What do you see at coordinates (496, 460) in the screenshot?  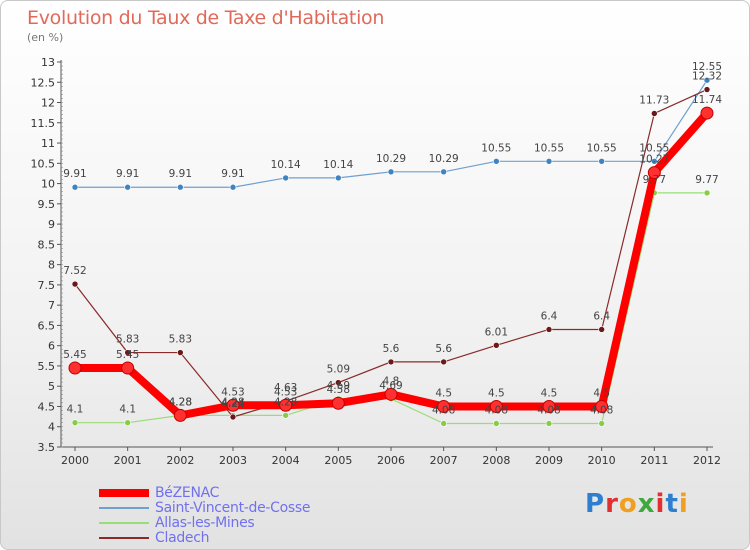 I see `x-tick-label: 2008` at bounding box center [496, 460].